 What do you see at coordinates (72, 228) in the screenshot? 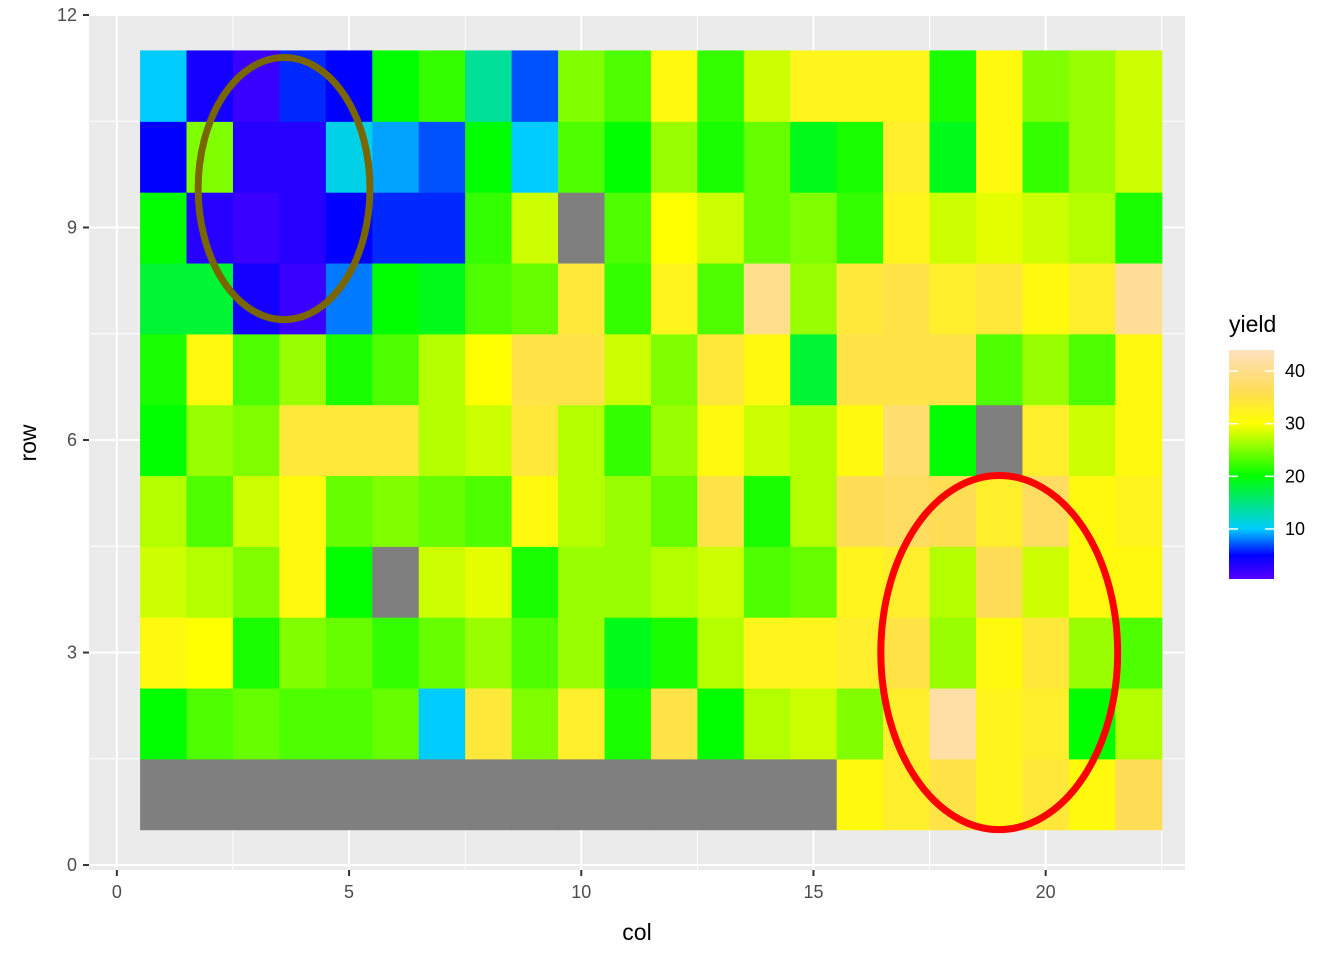
I see `y-tick-label: 9` at bounding box center [72, 228].